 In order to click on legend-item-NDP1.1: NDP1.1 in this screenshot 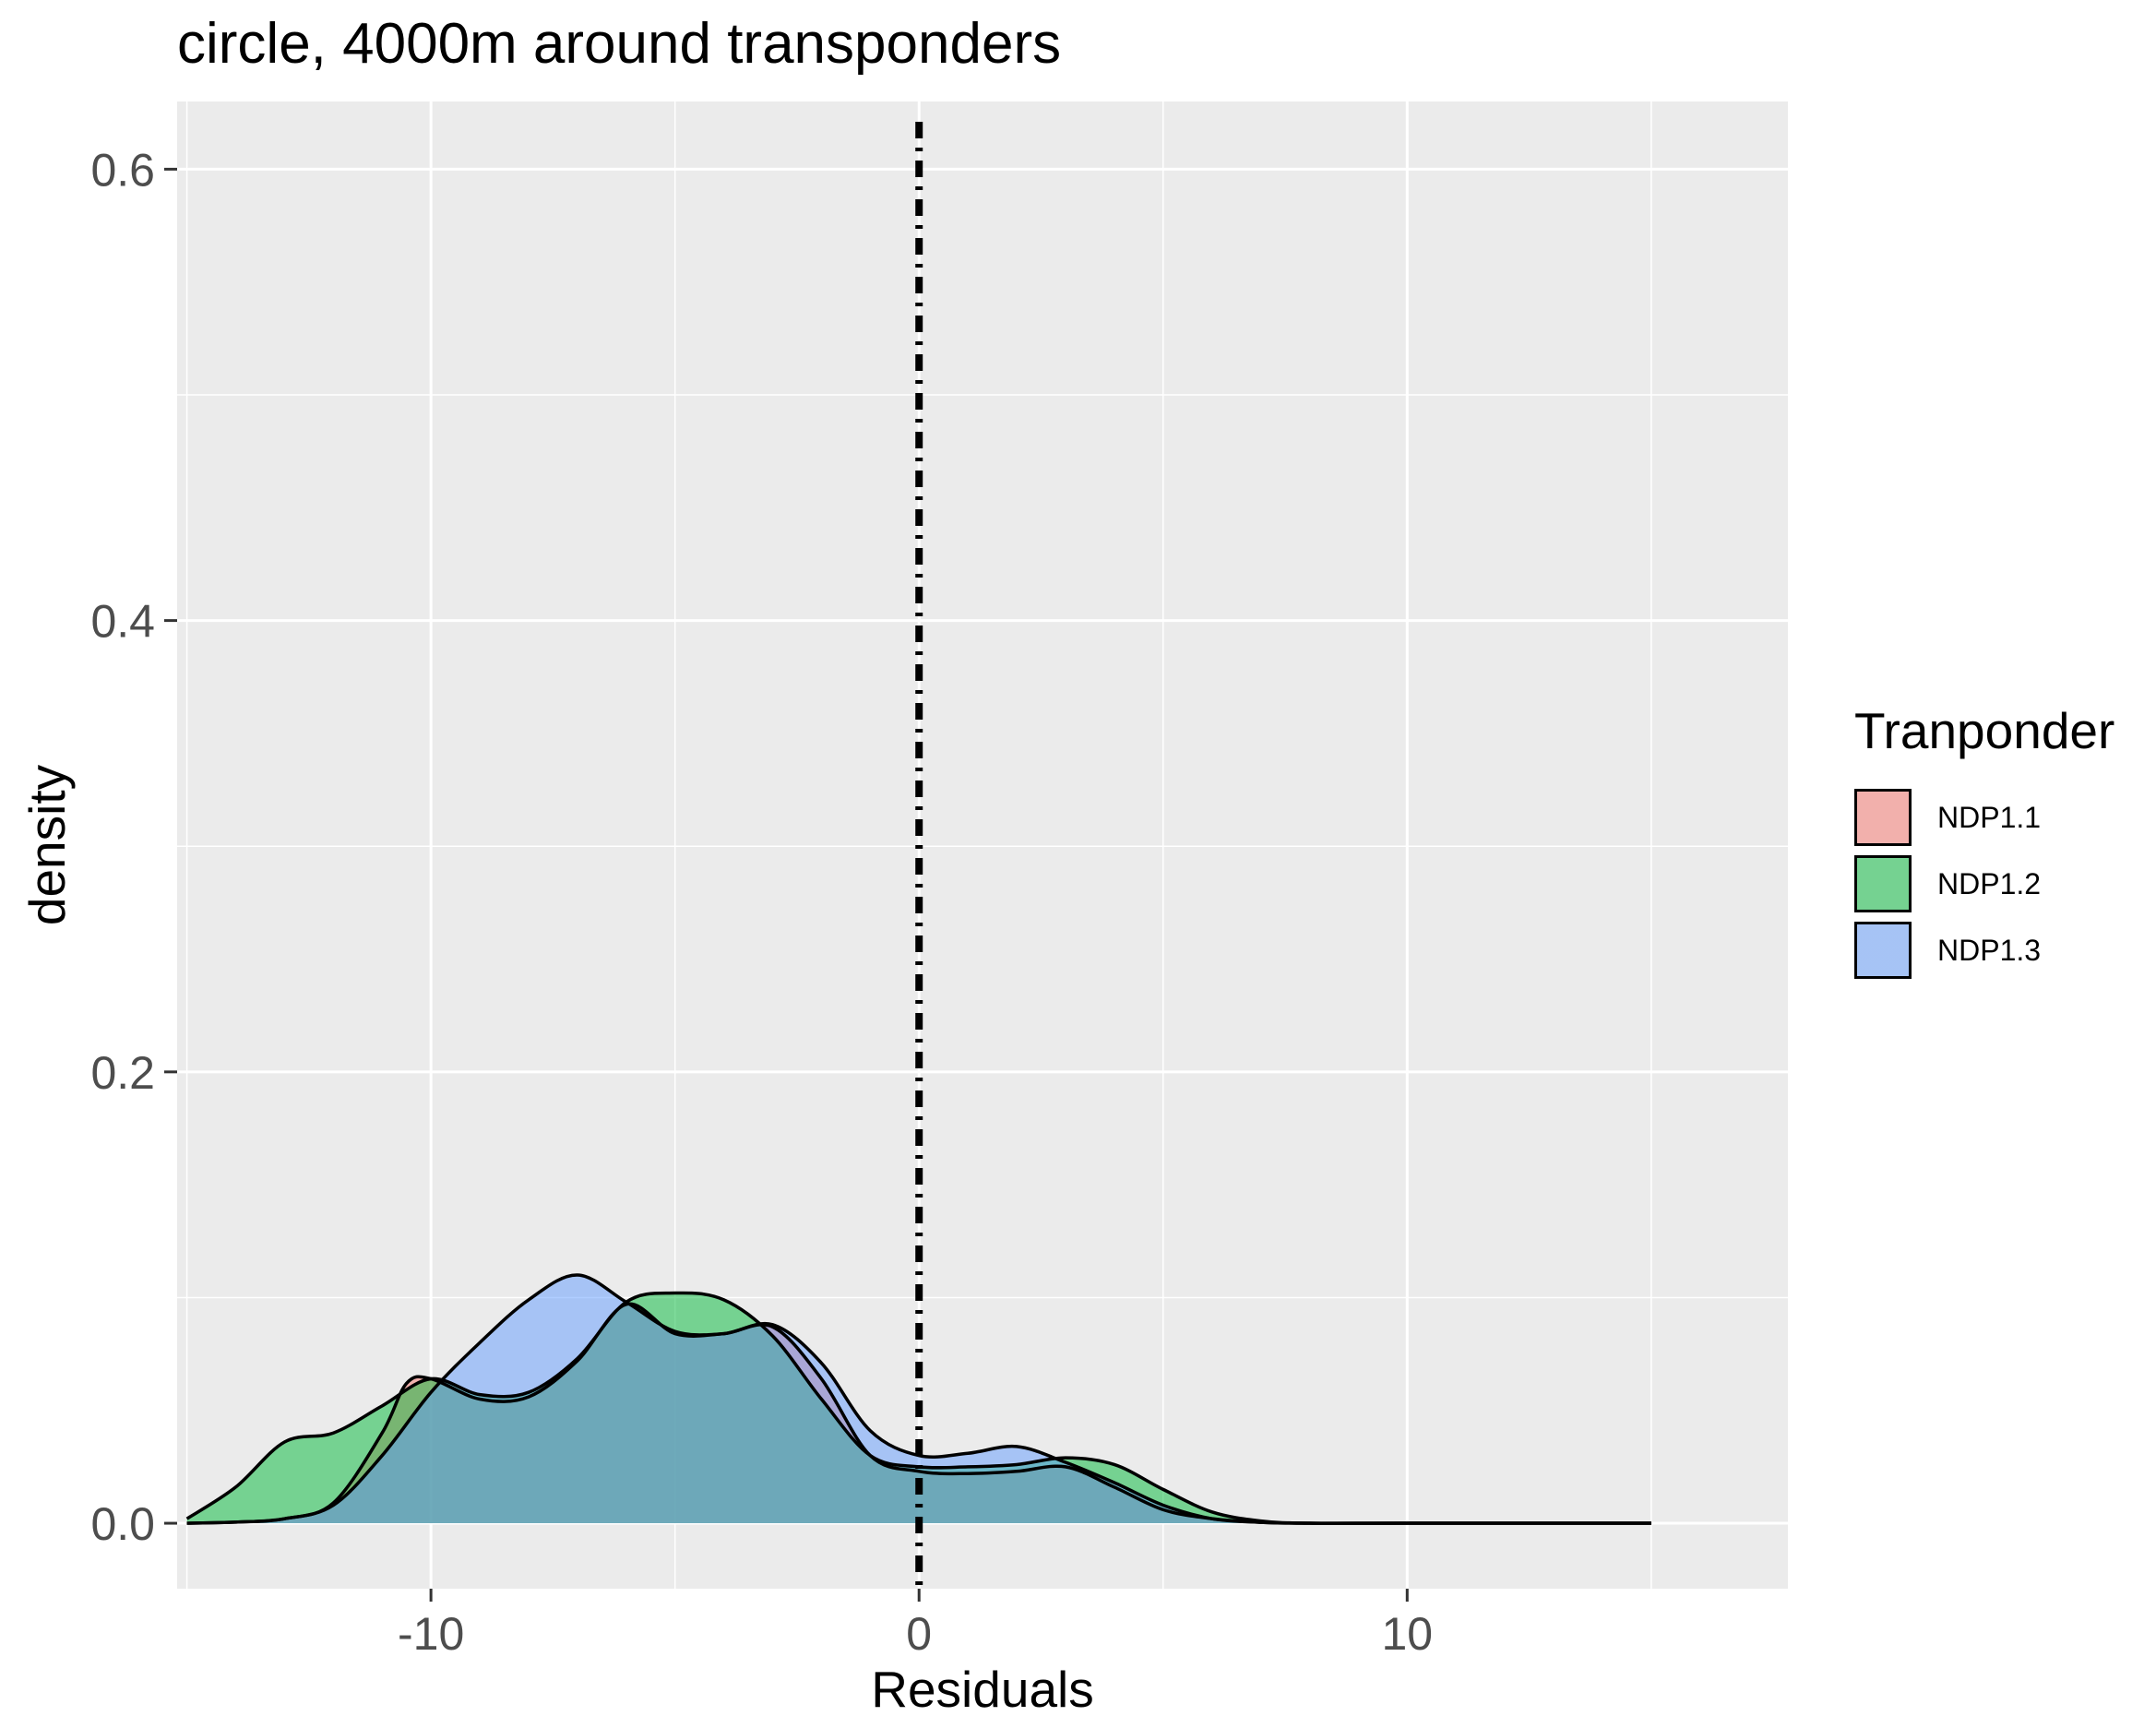, I will do `click(1984, 817)`.